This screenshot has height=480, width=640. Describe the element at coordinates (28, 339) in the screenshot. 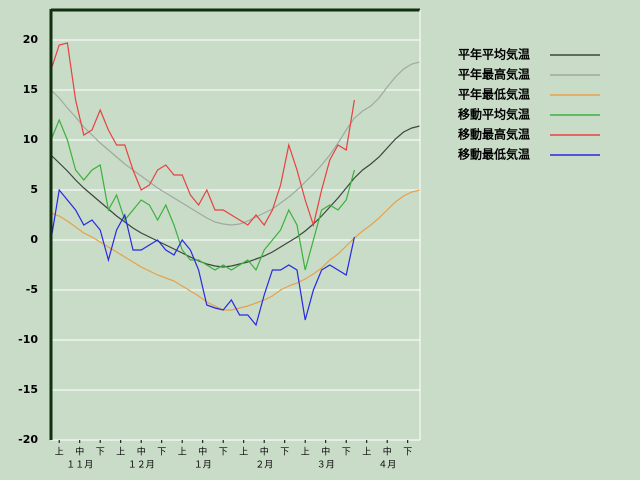

I see `y-tick-label: -10` at that location.